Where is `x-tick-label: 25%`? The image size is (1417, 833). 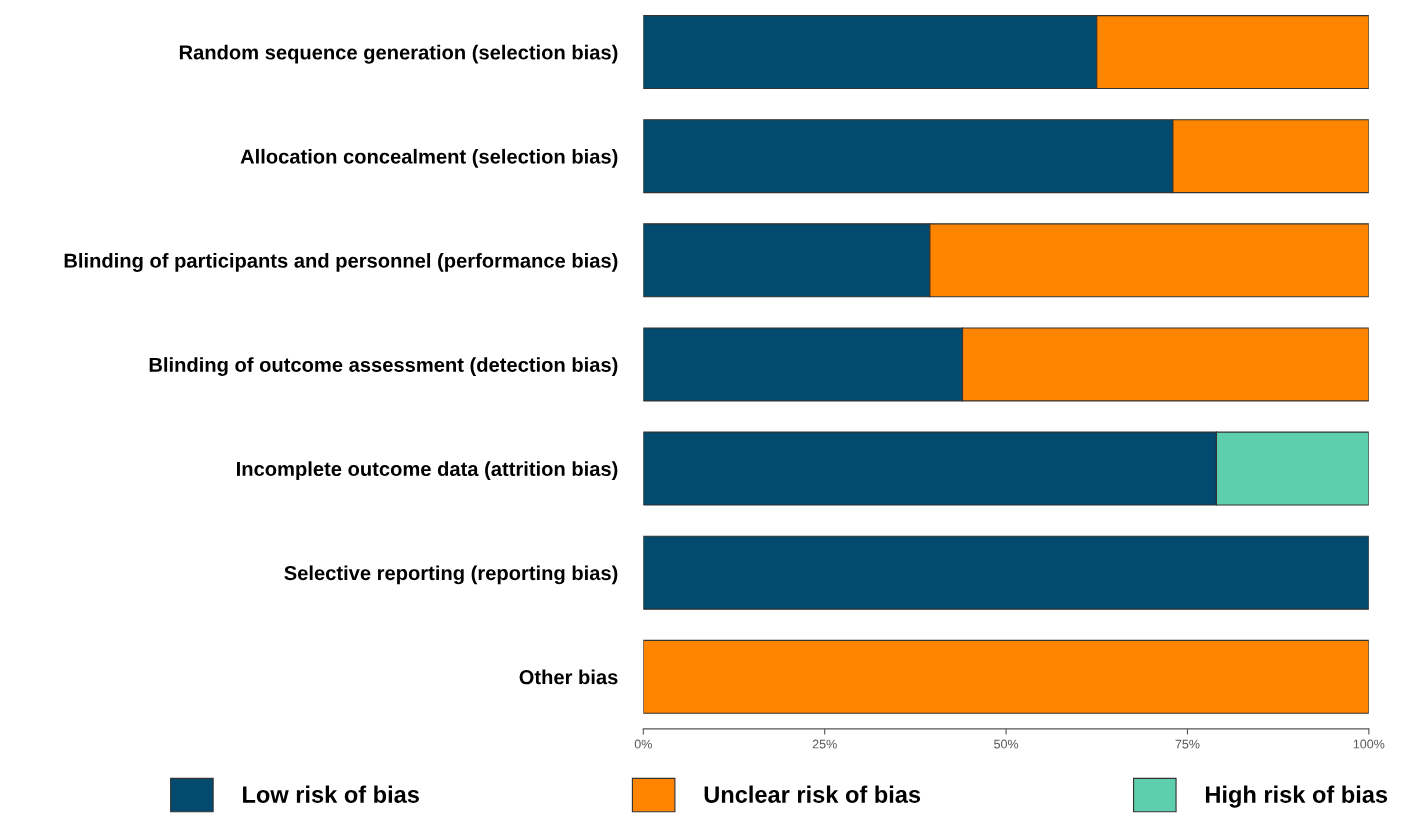 x-tick-label: 25% is located at coordinates (824, 744).